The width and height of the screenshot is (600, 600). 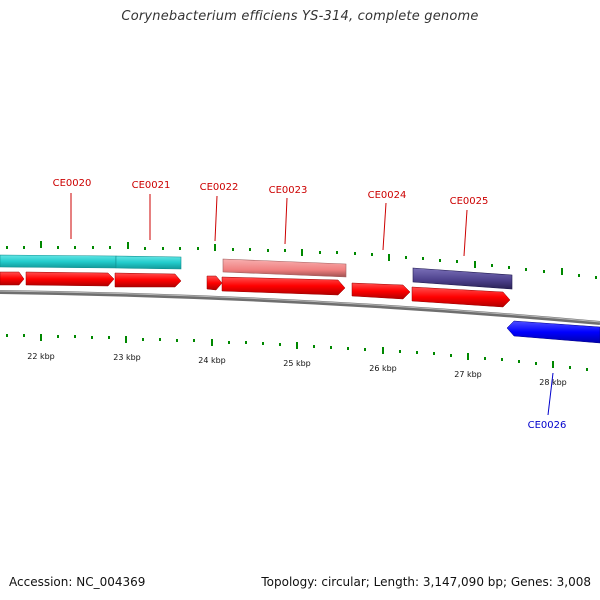 I want to click on gene-label-ce0020: CE0020, so click(x=72, y=183).